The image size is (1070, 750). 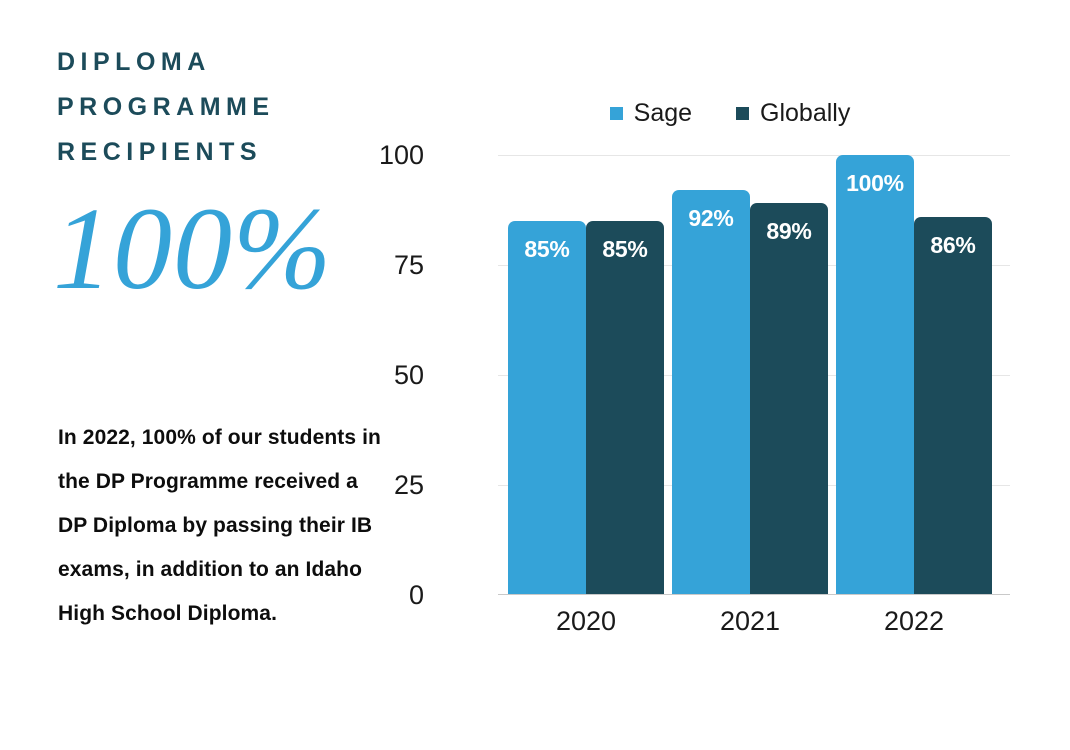 What do you see at coordinates (743, 113) in the screenshot?
I see `legend-swatch-globally-icon` at bounding box center [743, 113].